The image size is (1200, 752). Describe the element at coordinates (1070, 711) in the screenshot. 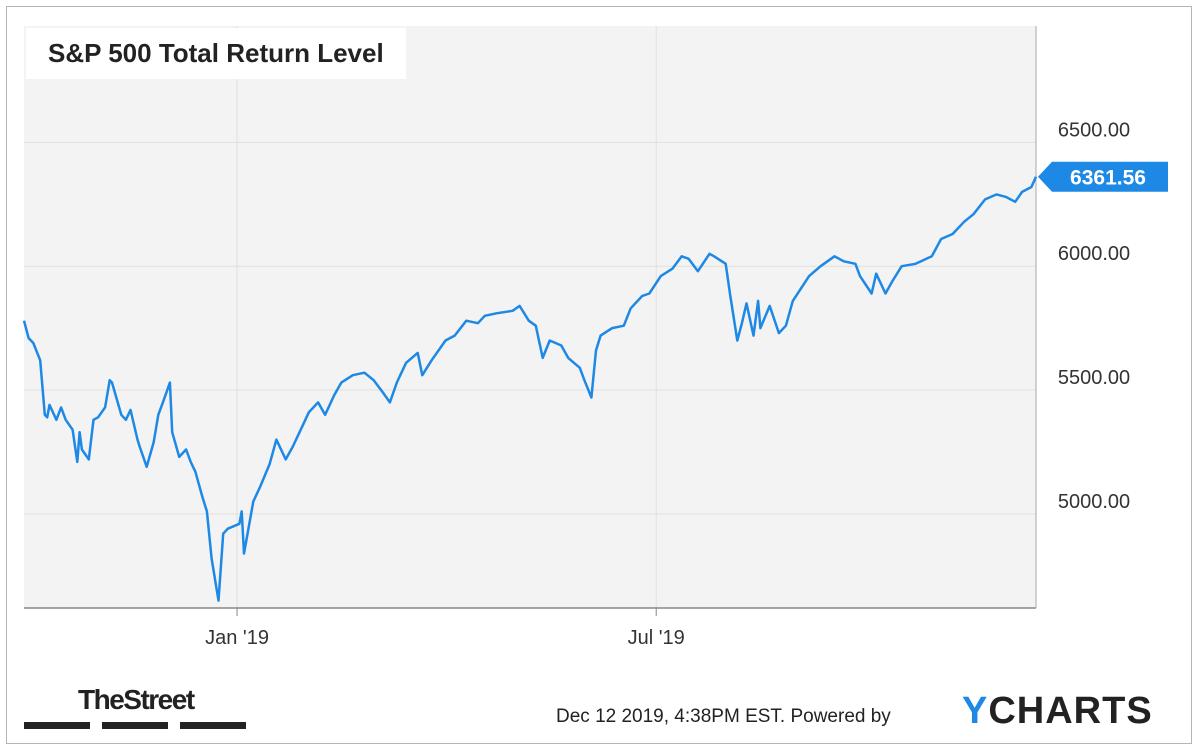

I see `ycharts-logo-rest: CHARTS` at that location.